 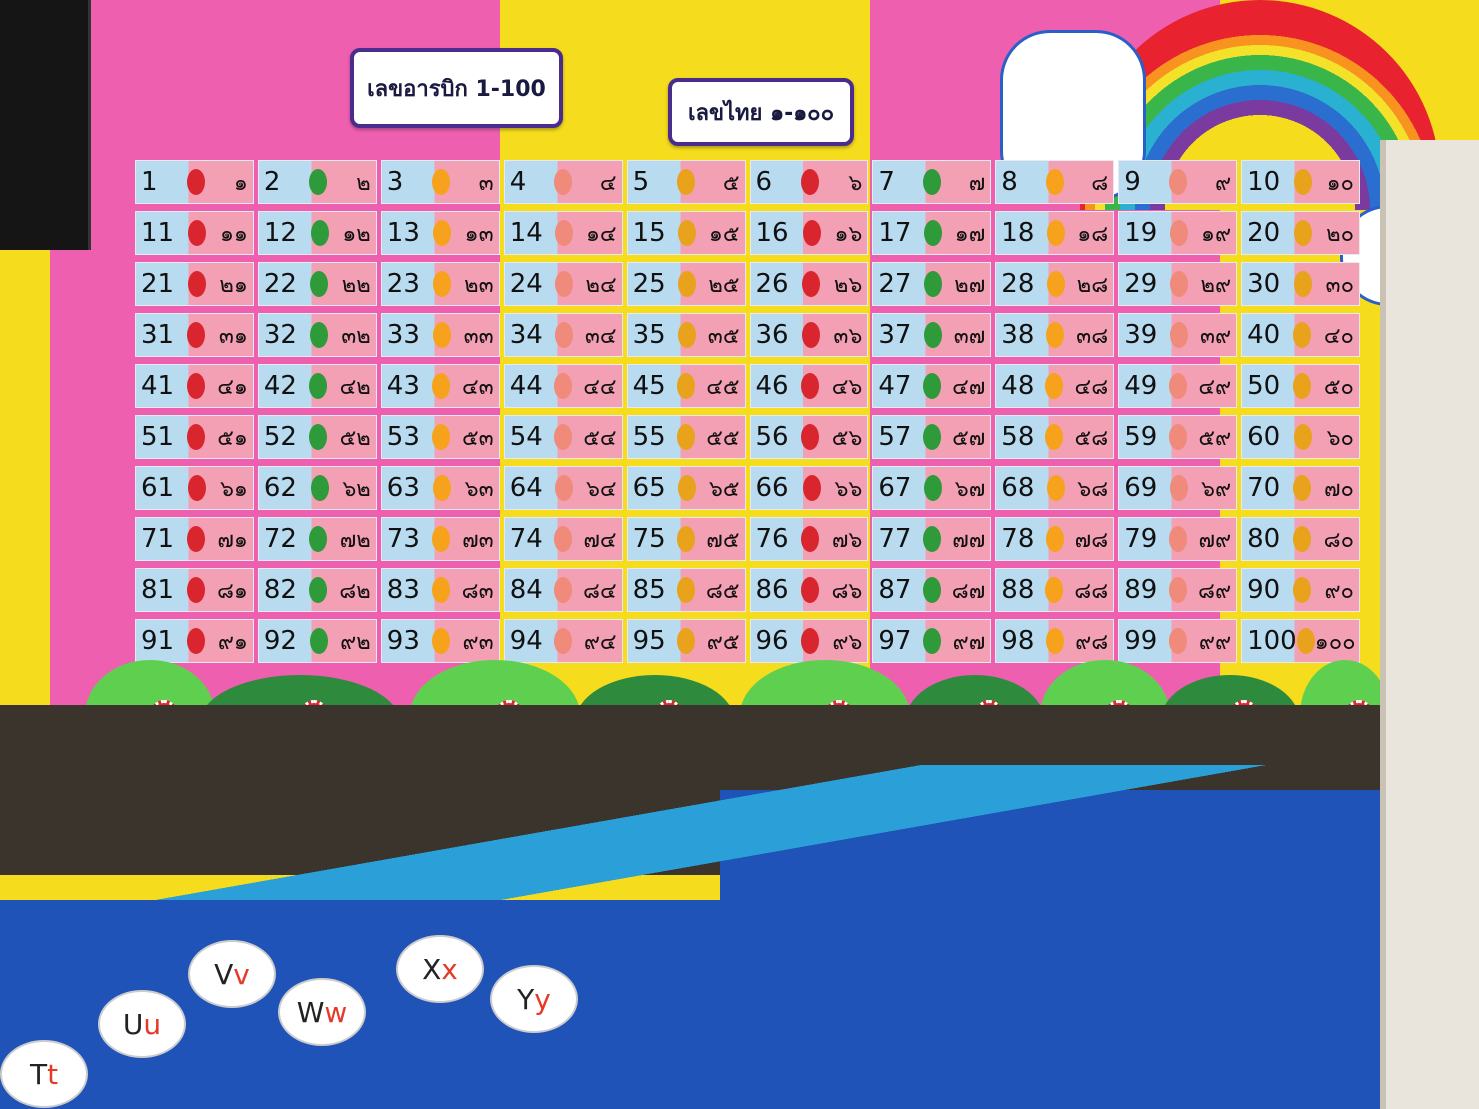 I want to click on thai-number: ๕๙, so click(x=1215, y=438).